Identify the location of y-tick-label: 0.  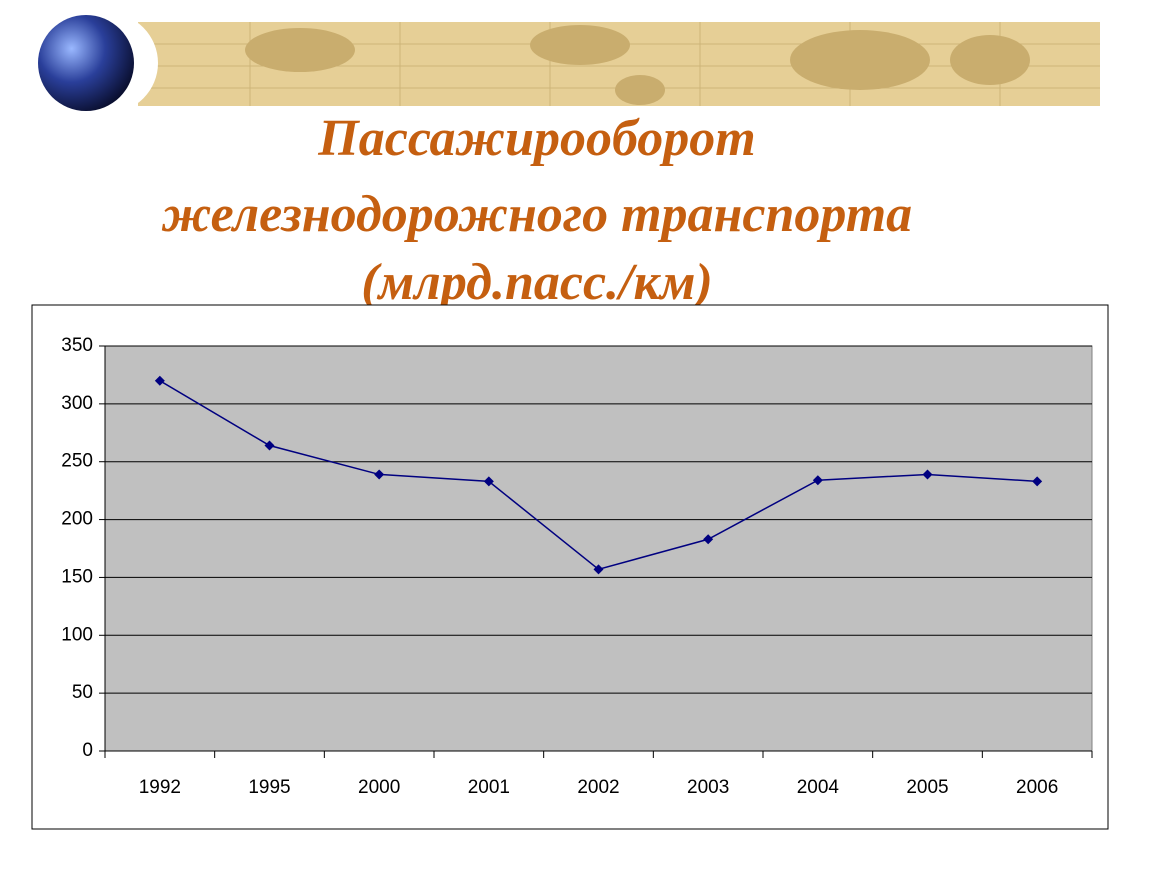
(87, 750).